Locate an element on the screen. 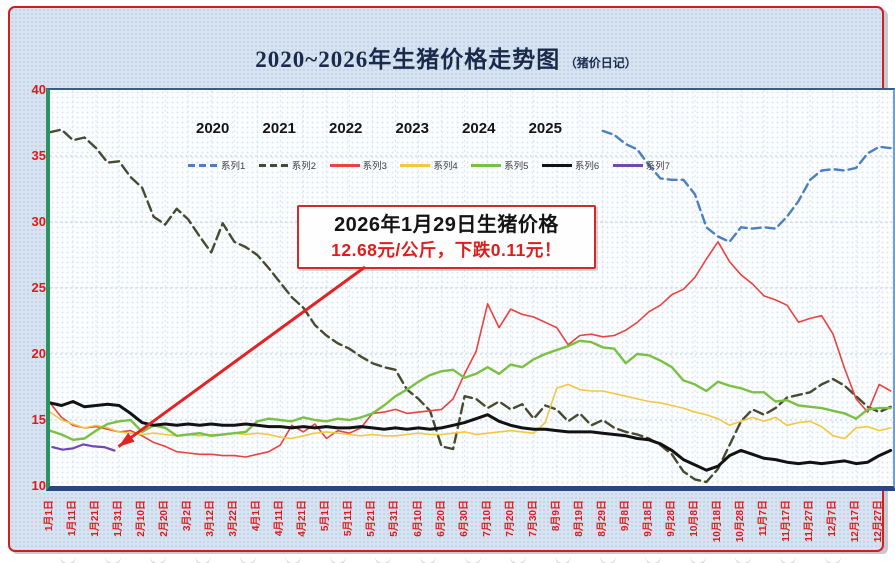 Image resolution: width=895 pixels, height=563 pixels. x-tick-label: 4月11日 is located at coordinates (280, 518).